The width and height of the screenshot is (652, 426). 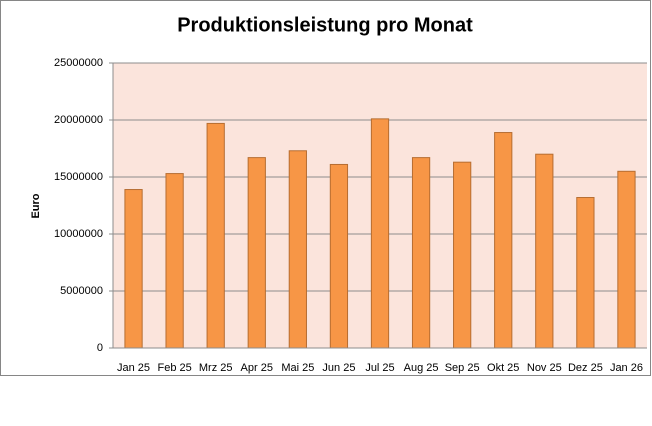 I want to click on x-tick-label: Okt 25, so click(x=503, y=368).